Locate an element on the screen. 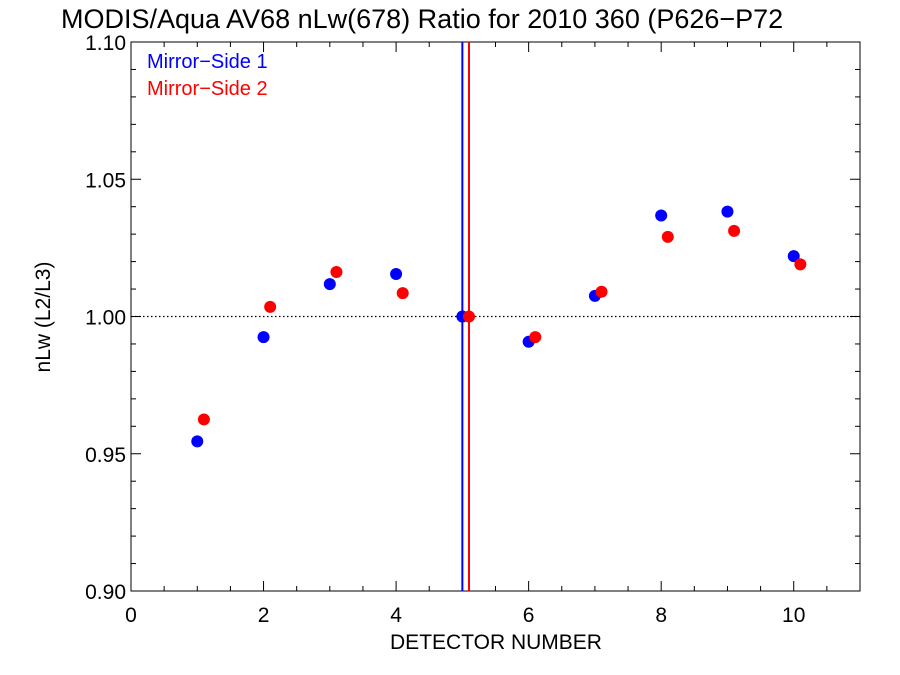 The width and height of the screenshot is (900, 675). y-axis-label: nLw (L2/L3) is located at coordinates (43, 317).